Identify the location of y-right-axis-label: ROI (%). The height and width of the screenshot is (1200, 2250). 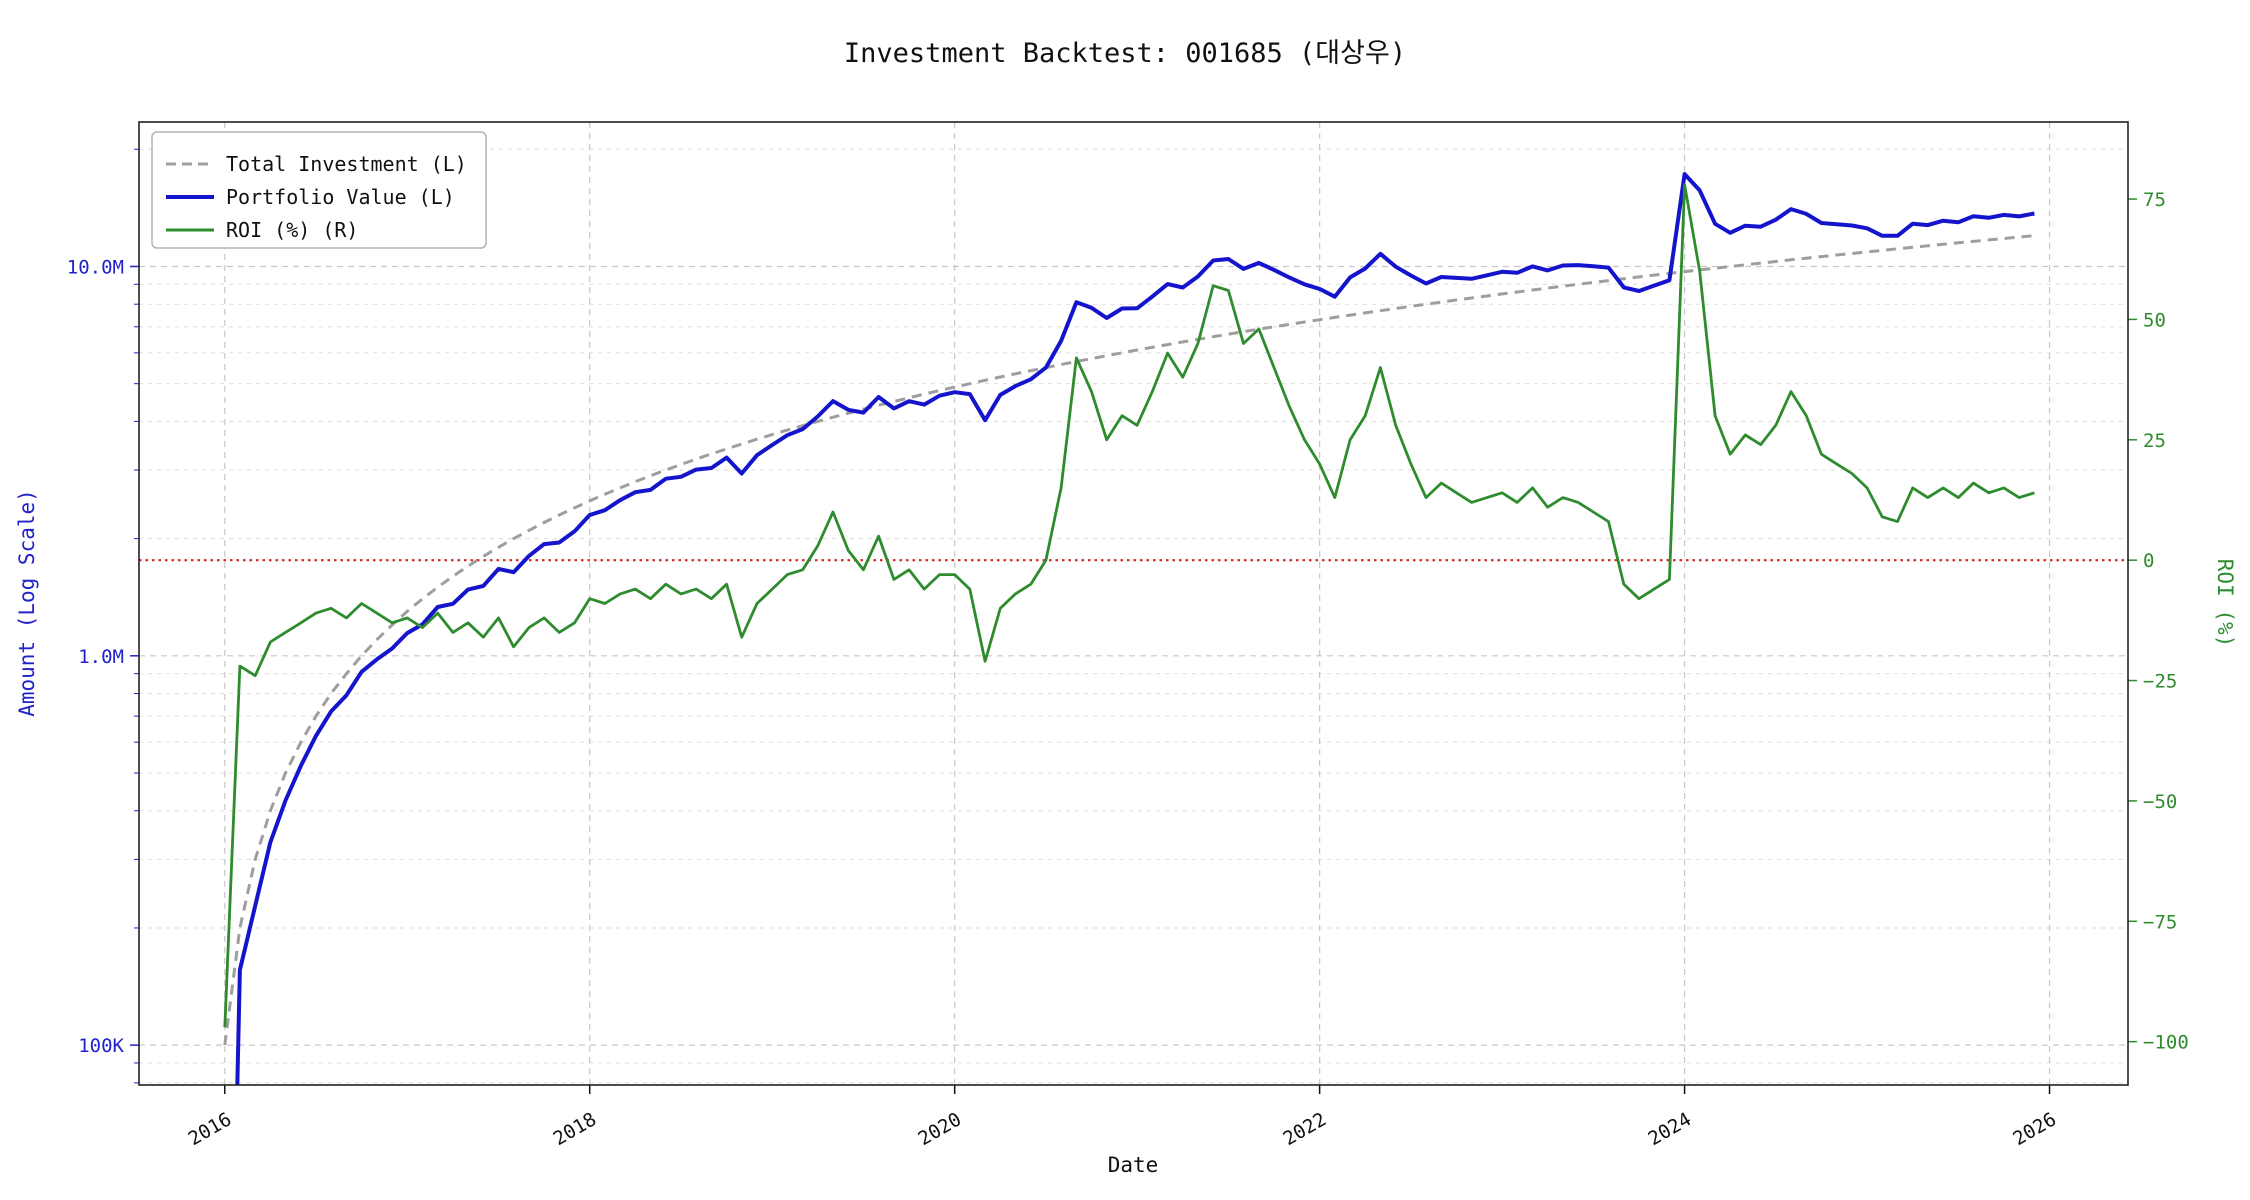
(2225, 603).